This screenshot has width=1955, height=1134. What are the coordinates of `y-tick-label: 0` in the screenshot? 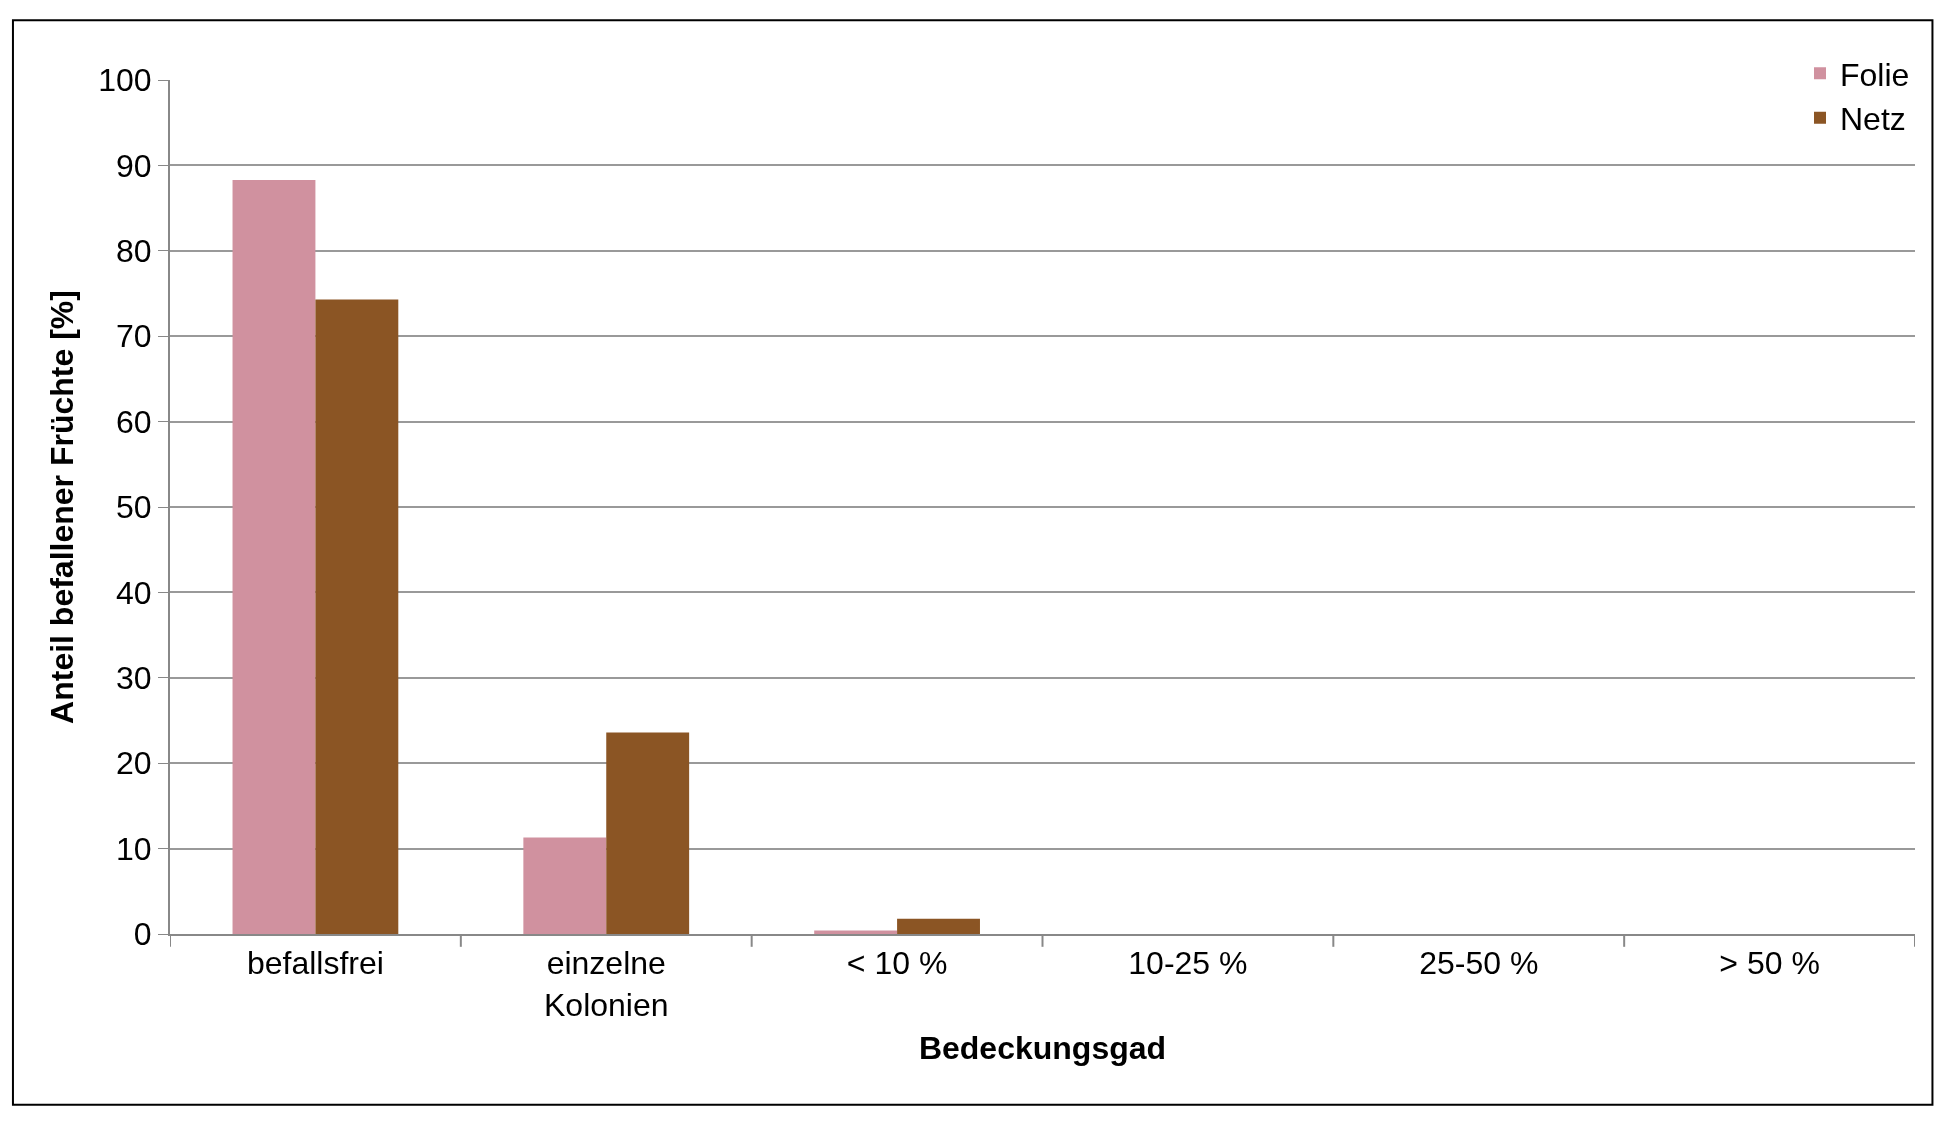 It's located at (142, 934).